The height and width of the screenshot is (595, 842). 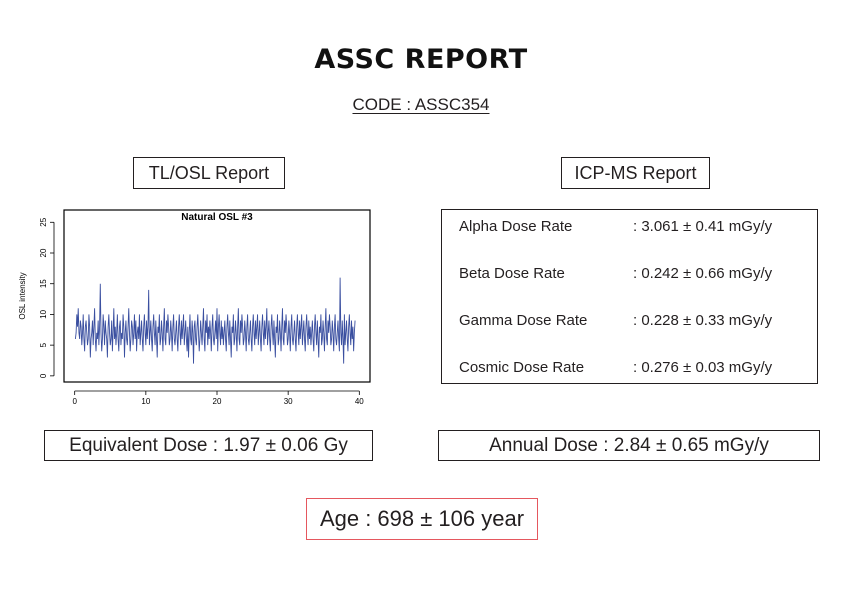 I want to click on beta-dose-value: : 0.242 ± 0.66 mGy/y, so click(x=703, y=273).